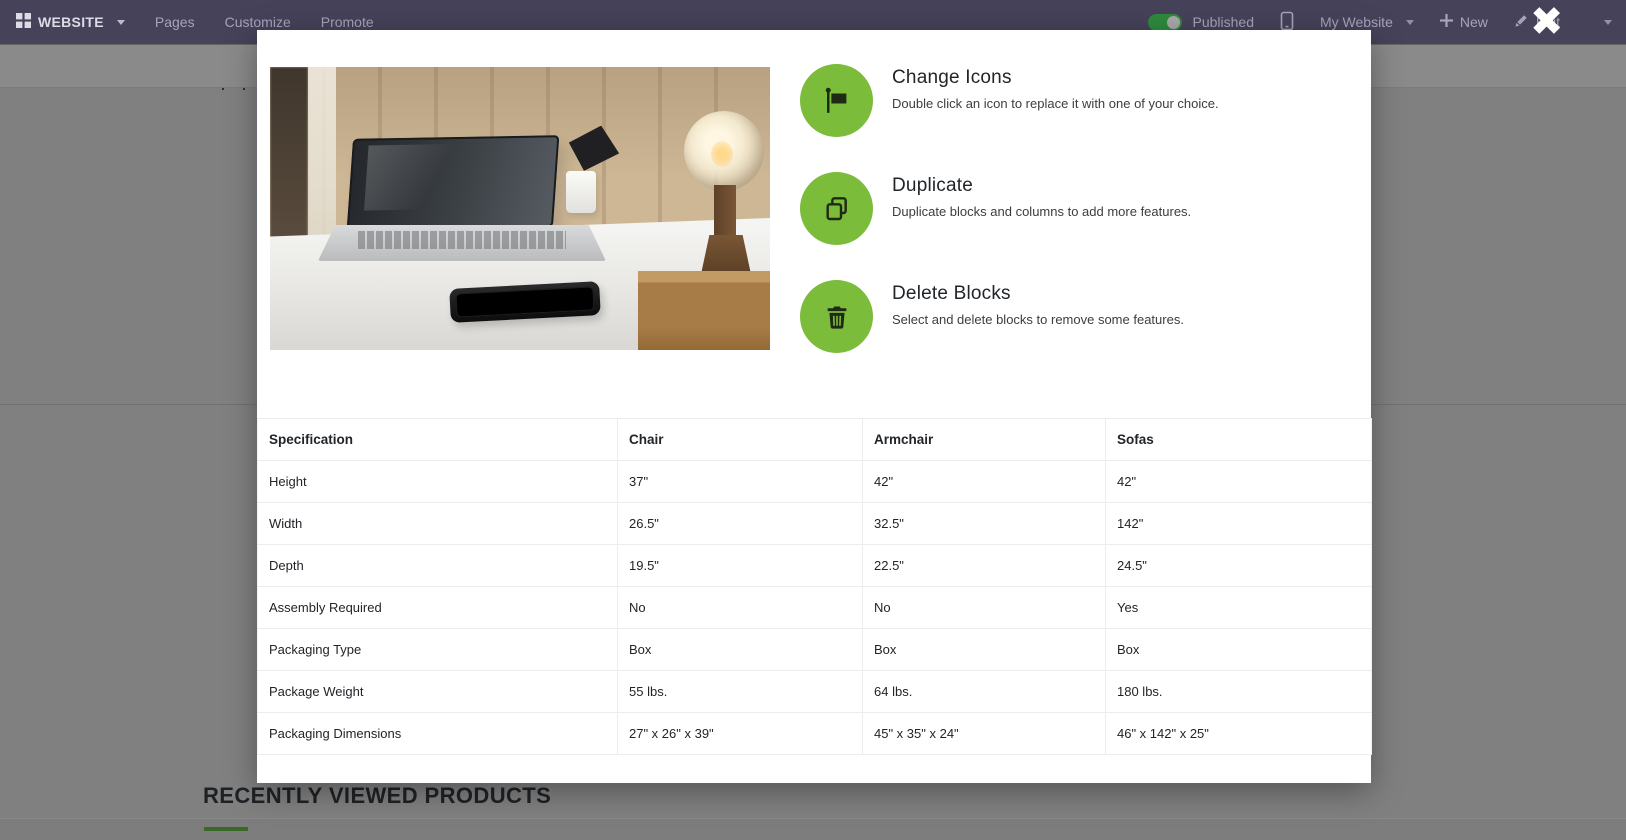 Image resolution: width=1626 pixels, height=840 pixels. Describe the element at coordinates (1238, 607) in the screenshot. I see `spec-value-cell: Yes` at that location.